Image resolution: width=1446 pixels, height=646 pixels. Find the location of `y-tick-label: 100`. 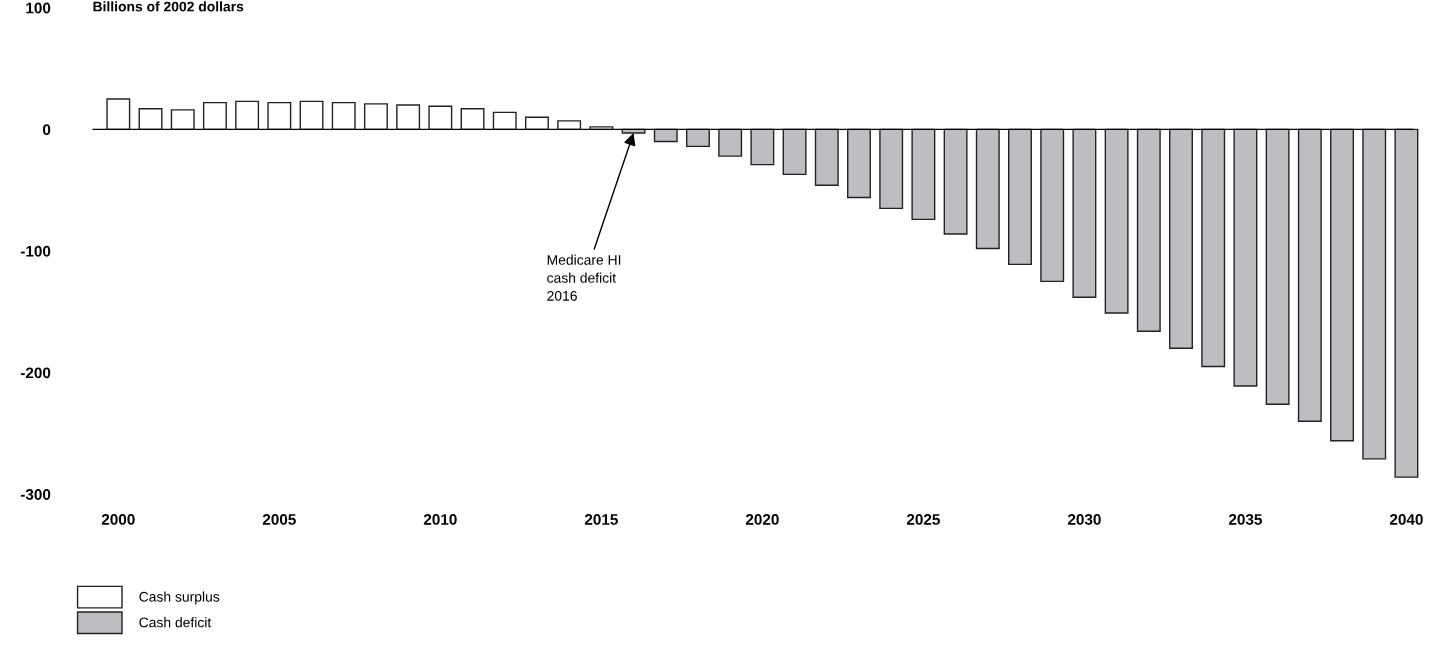

y-tick-label: 100 is located at coordinates (38, 8).